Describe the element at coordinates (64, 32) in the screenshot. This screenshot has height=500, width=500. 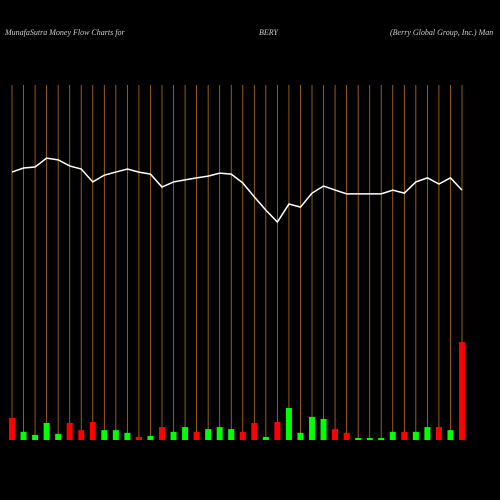
I see `chart-title: MunafaSutra Money Flow Charts for` at that location.